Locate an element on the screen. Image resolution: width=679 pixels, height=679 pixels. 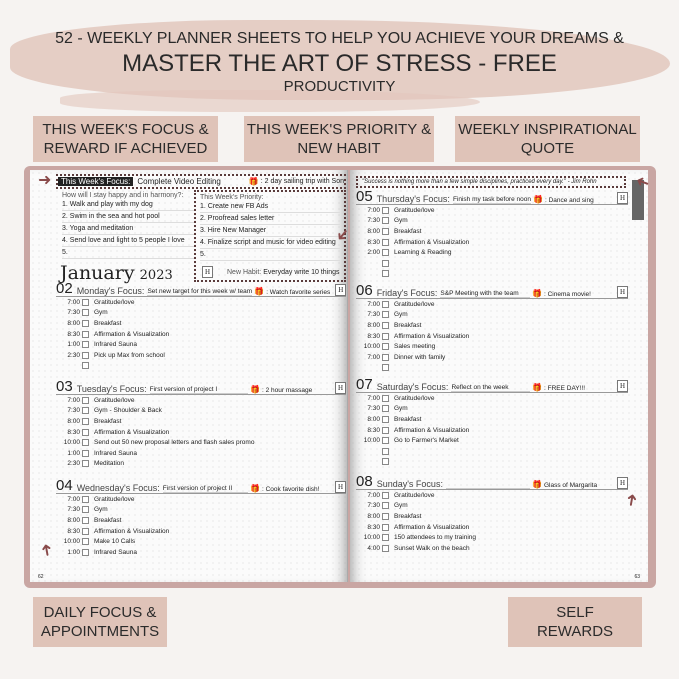
year: 2023 is located at coordinates (156, 275).